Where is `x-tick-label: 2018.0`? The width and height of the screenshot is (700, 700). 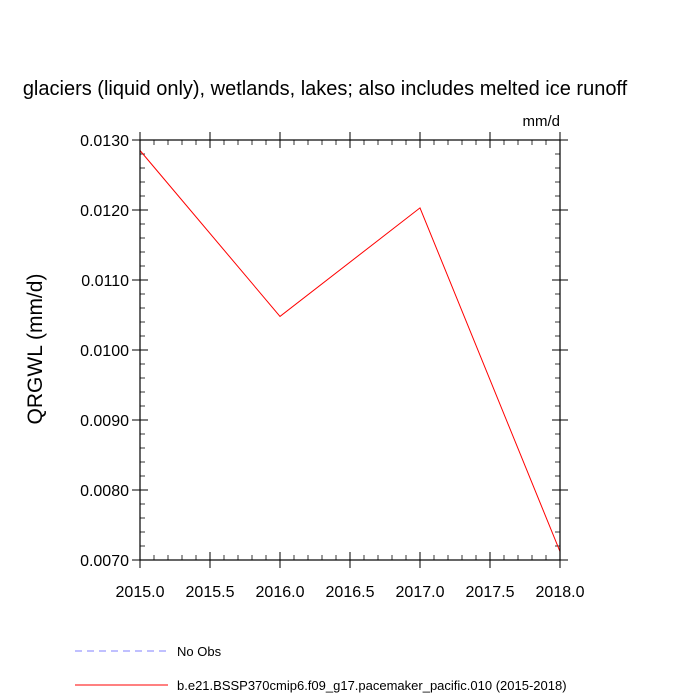 x-tick-label: 2018.0 is located at coordinates (560, 592).